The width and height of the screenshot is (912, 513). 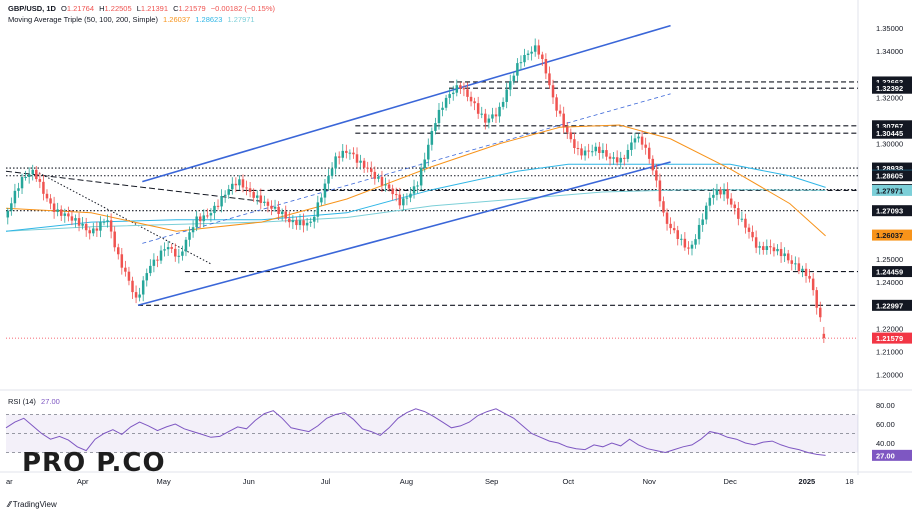 I want to click on tradingview-brand: ⁄⁄ TradingView, so click(x=32, y=504).